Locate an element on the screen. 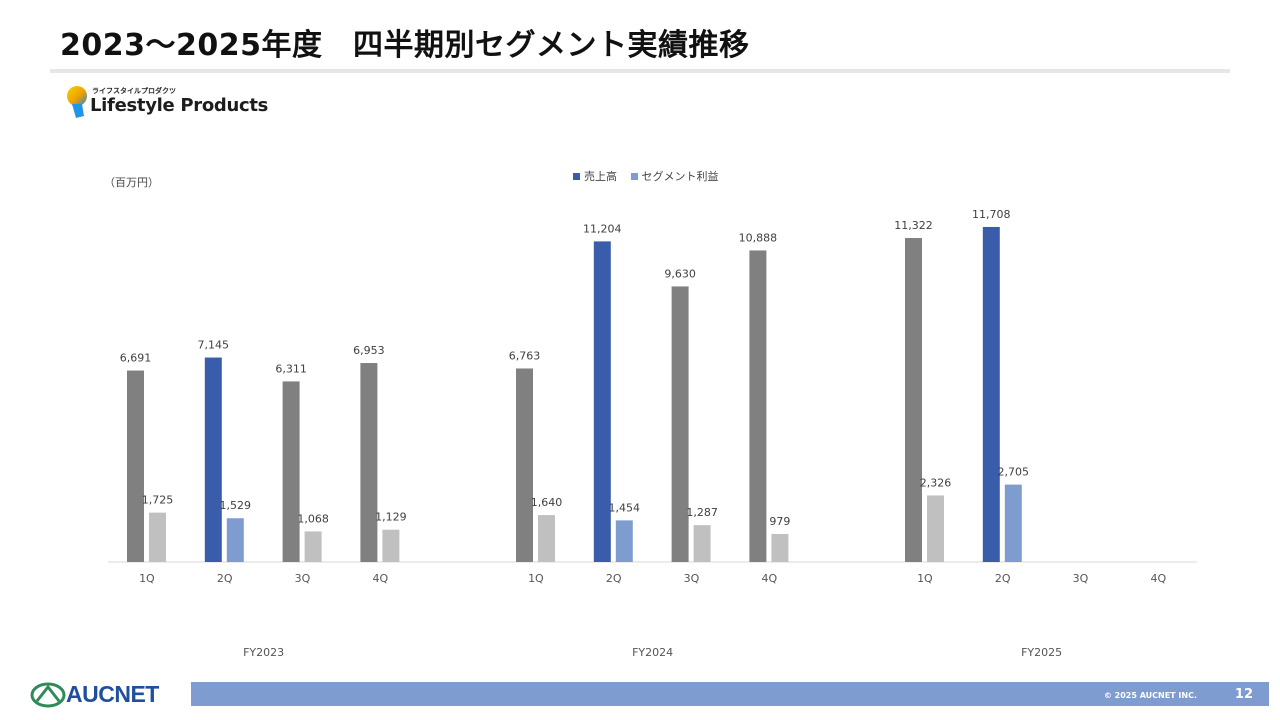 Image resolution: width=1280 pixels, height=720 pixels. revenue-bar-fy2023-4q is located at coordinates (369, 462).